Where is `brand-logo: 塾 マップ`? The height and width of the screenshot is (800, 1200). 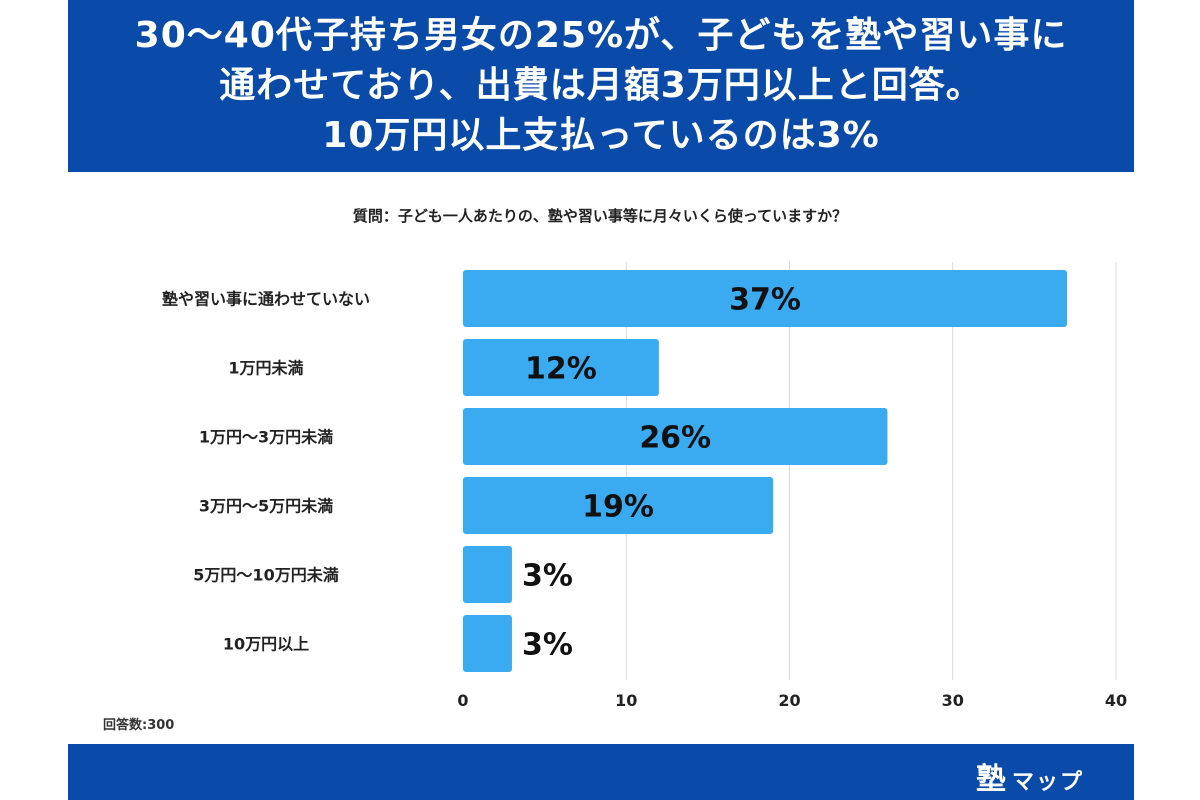
brand-logo: 塾 マップ is located at coordinates (1030, 776).